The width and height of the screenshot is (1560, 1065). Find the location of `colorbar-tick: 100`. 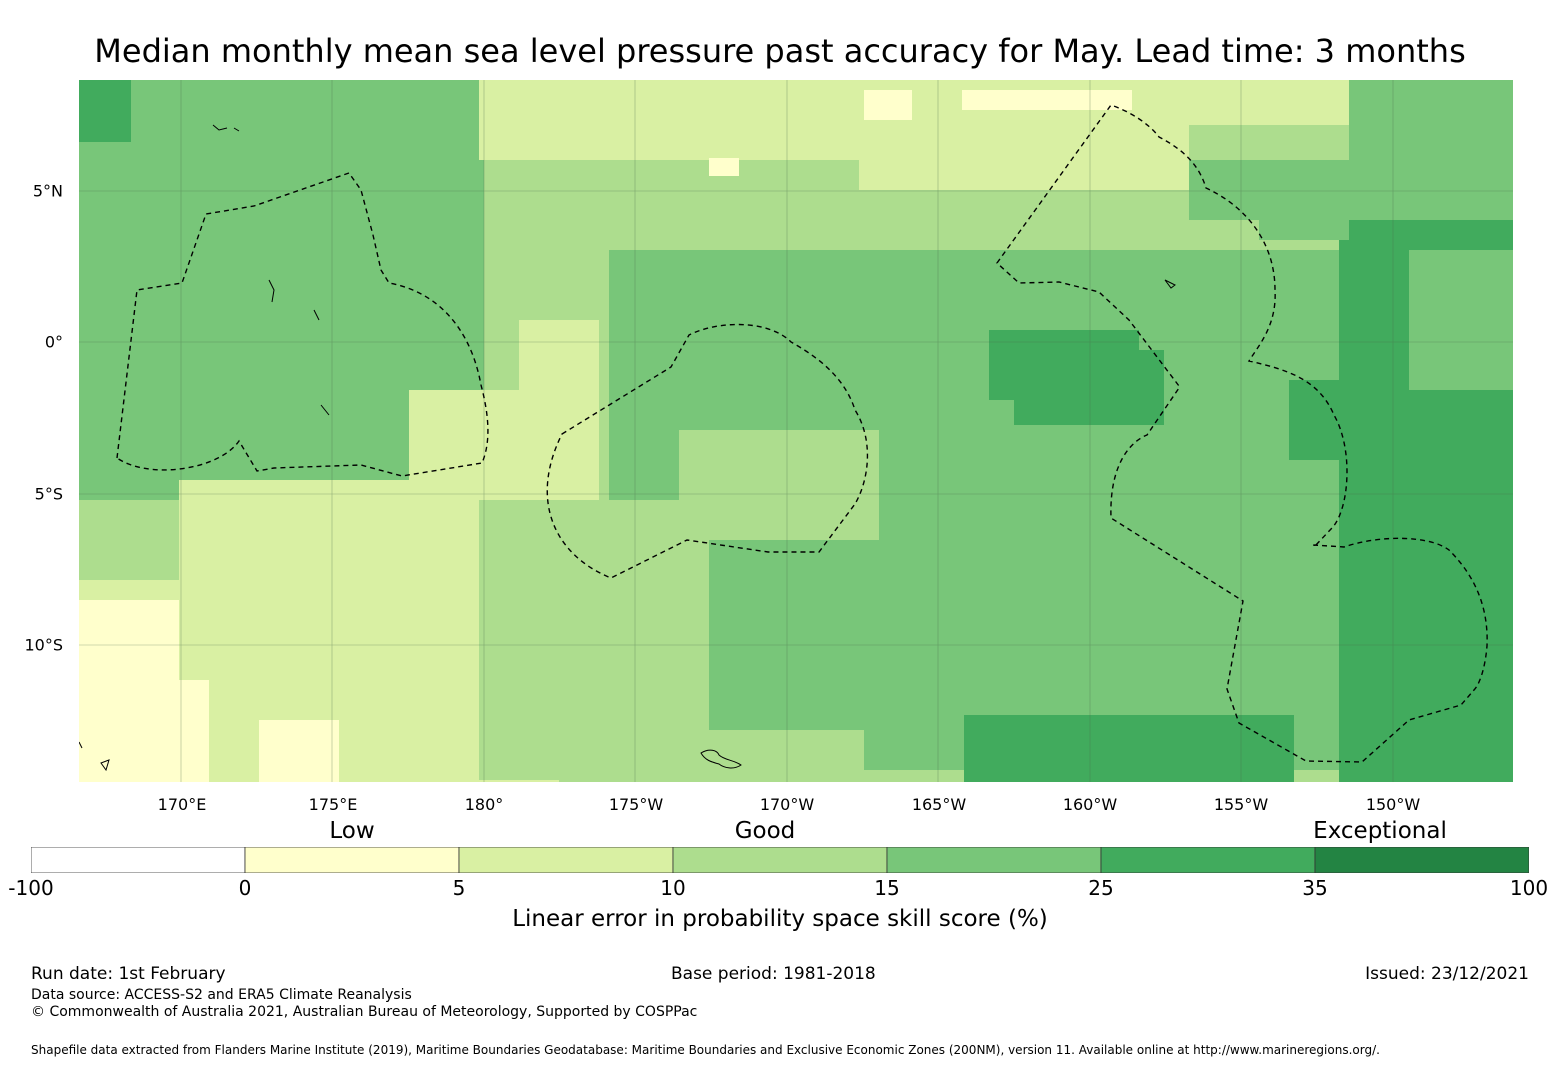

colorbar-tick: 100 is located at coordinates (1529, 888).